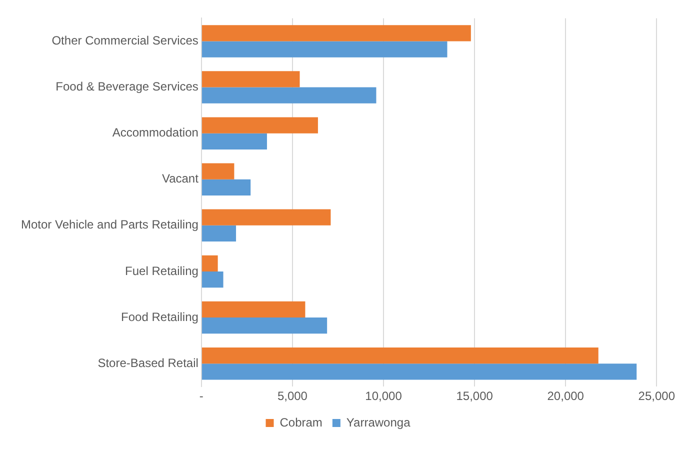  Describe the element at coordinates (125, 41) in the screenshot. I see `y-tick-label: Other Commercial Services` at that location.